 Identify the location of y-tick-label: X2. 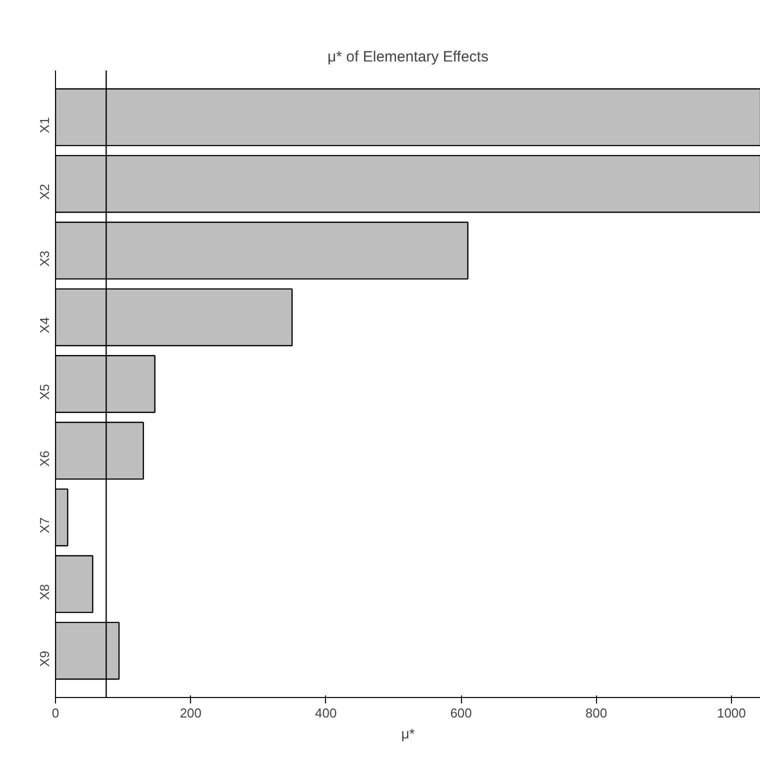
(44, 192).